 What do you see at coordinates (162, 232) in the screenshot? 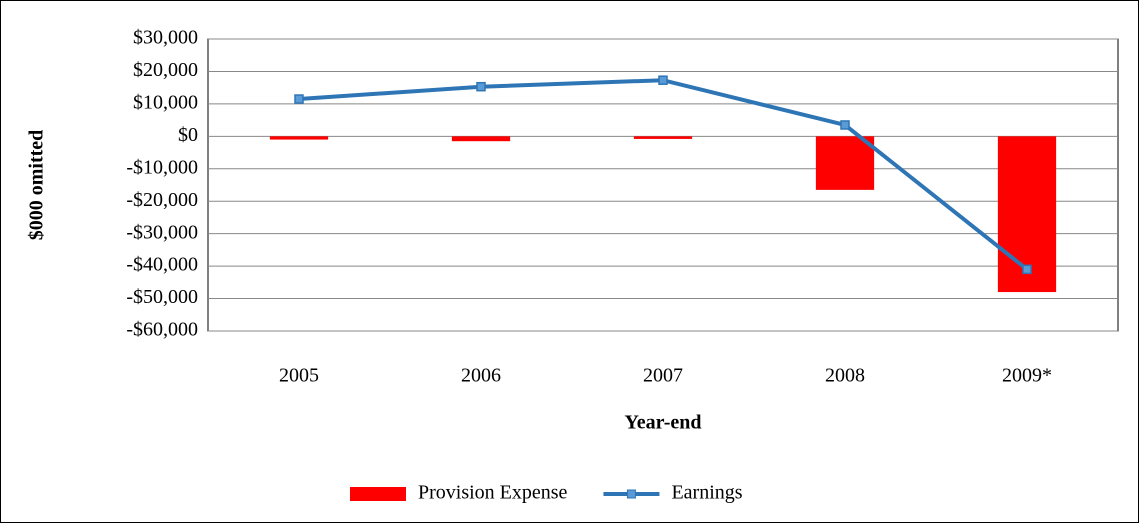
I see `y-tick-label: -$30,000` at bounding box center [162, 232].